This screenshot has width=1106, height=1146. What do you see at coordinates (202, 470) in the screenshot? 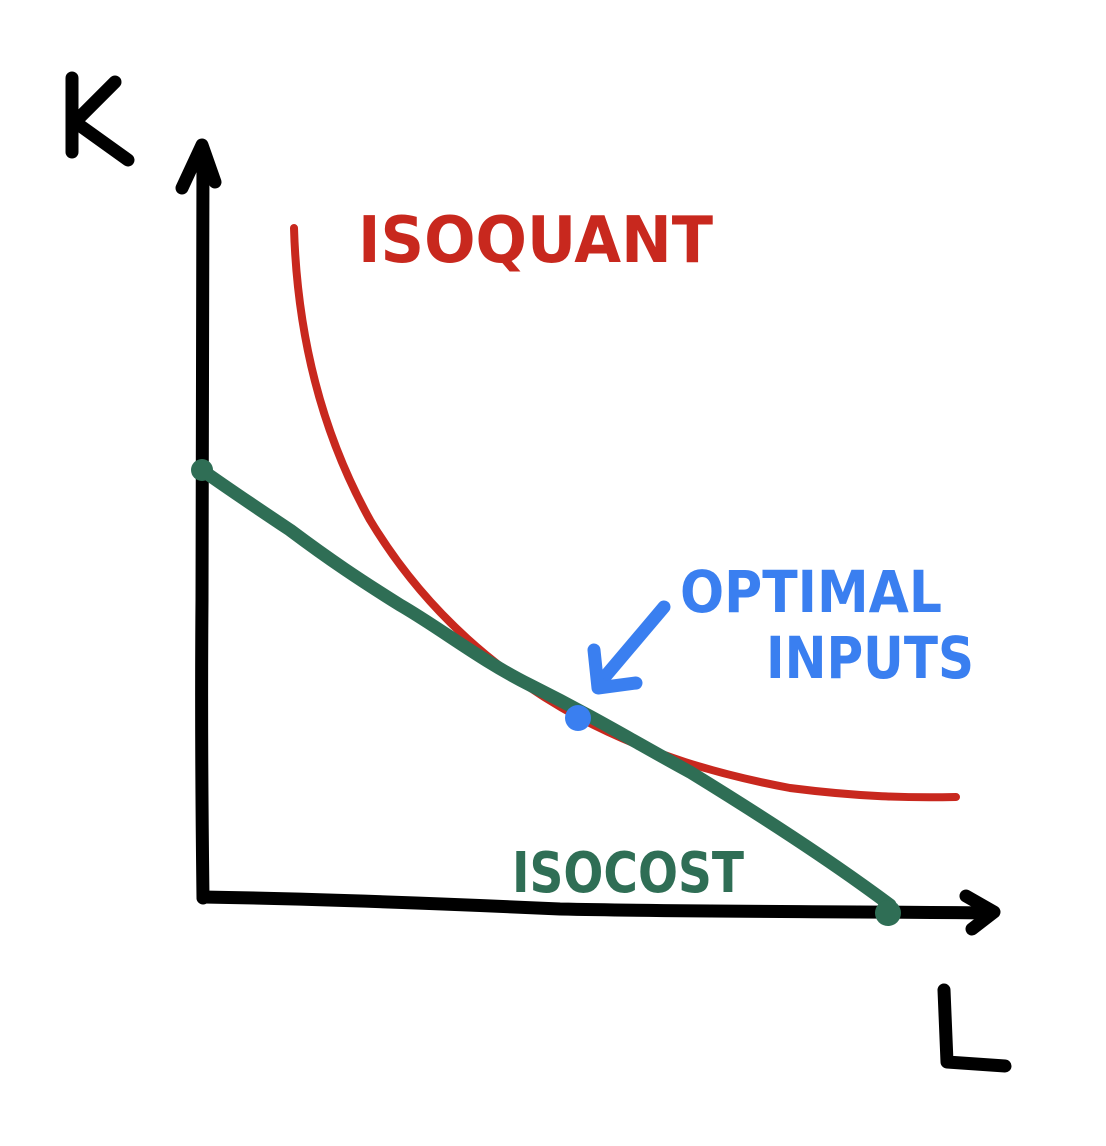
I see `isocost-y-intercept-dot` at bounding box center [202, 470].